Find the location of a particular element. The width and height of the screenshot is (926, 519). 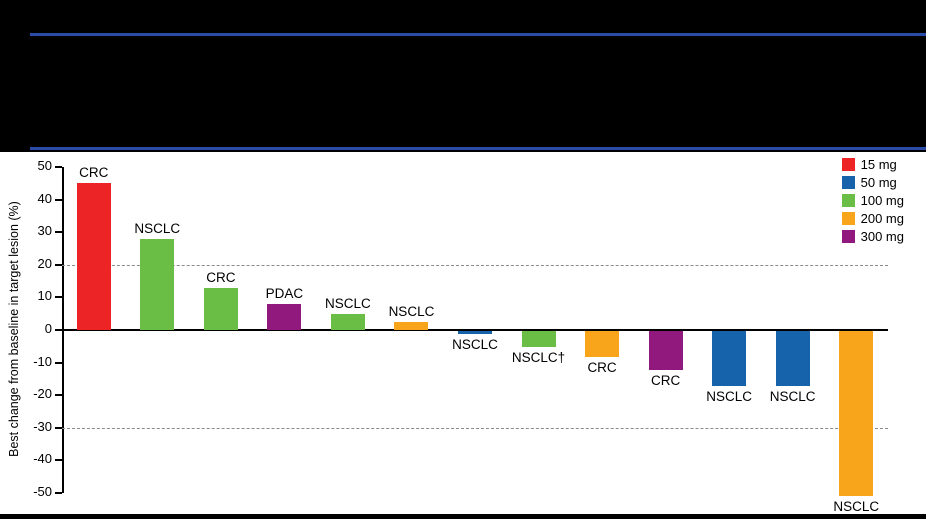

legend: 15 mg 50 mg 100 mg 200 mg 300 mg is located at coordinates (872, 200).